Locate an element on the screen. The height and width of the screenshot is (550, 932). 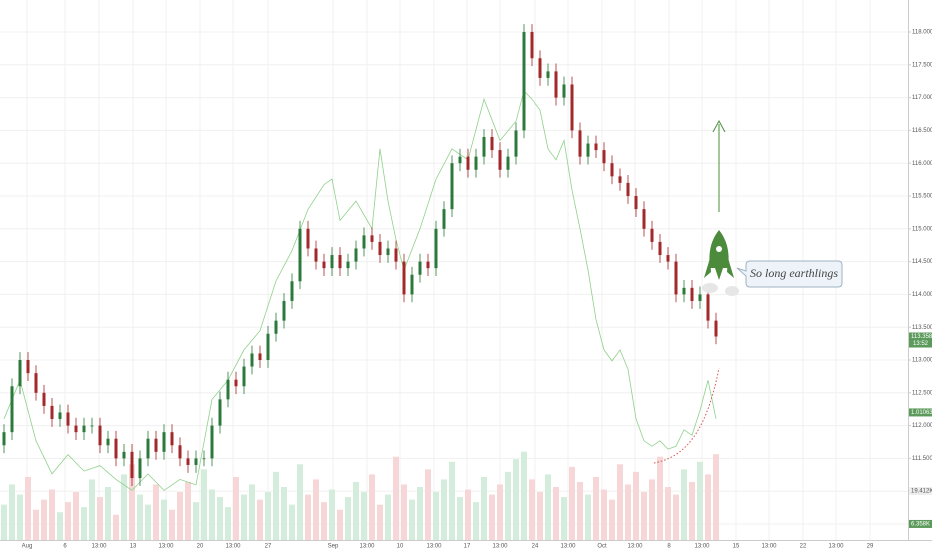
x-tick-label: Aug is located at coordinates (27, 547).